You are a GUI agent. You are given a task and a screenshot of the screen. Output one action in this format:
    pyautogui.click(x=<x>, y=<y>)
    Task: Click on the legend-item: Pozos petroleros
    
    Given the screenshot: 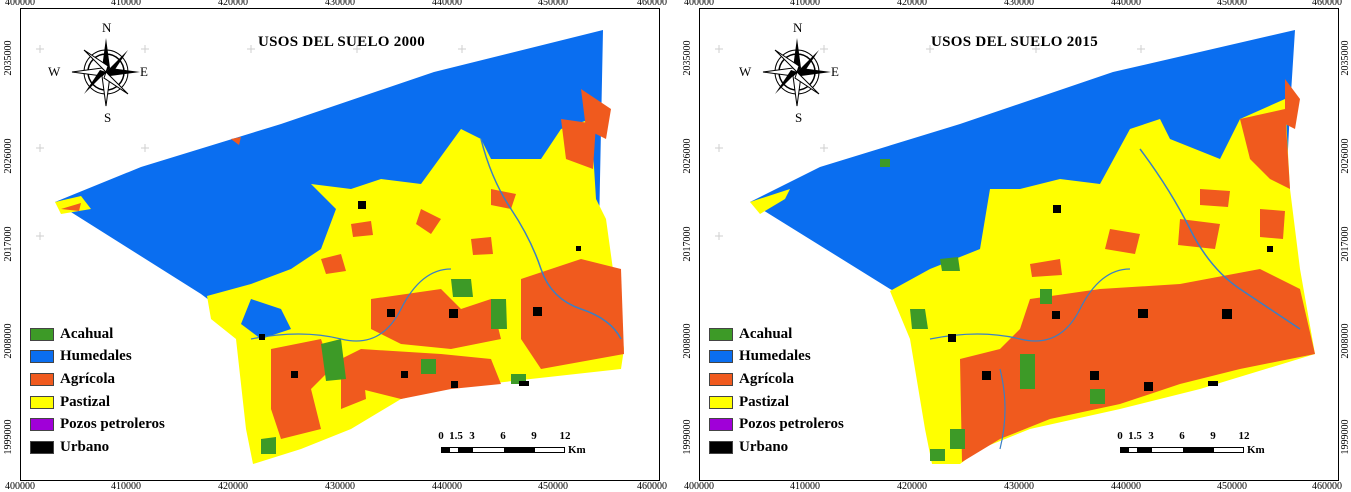 What is the action you would take?
    pyautogui.click(x=776, y=424)
    